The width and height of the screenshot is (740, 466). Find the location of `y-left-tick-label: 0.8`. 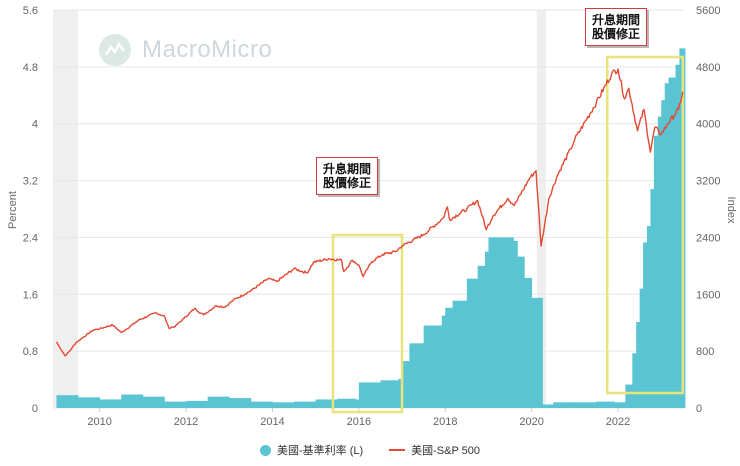

y-left-tick-label: 0.8 is located at coordinates (30, 352).